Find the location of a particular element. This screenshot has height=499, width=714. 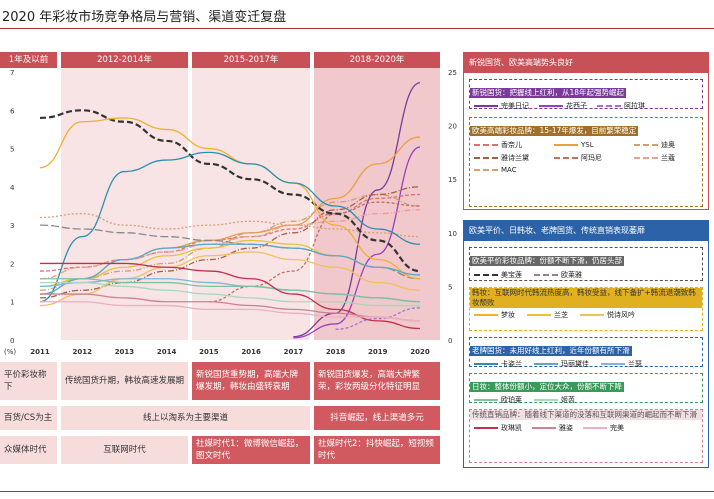

legend-label-16: 玛丽黛佳 is located at coordinates (575, 364).